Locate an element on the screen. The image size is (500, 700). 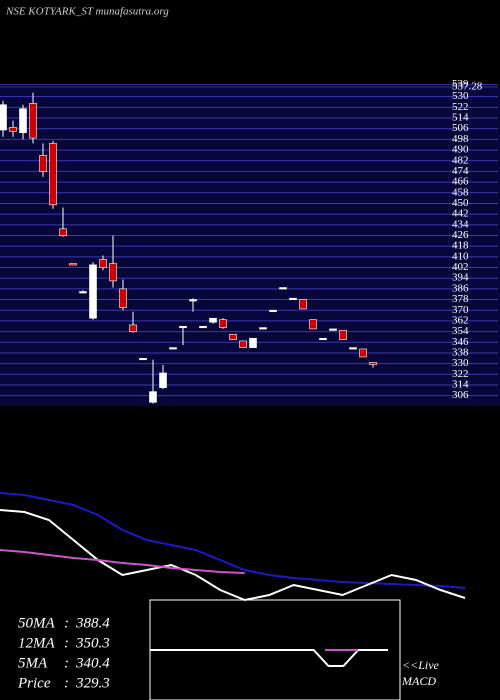
y-tick-label: 537.28 is located at coordinates (467, 87).